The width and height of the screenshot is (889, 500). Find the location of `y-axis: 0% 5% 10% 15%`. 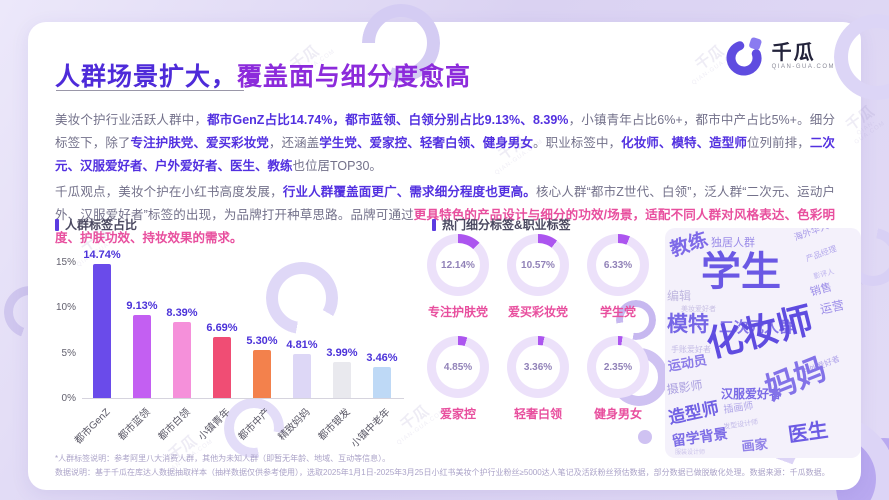

y-axis: 0% 5% 10% 15% is located at coordinates (66, 319).